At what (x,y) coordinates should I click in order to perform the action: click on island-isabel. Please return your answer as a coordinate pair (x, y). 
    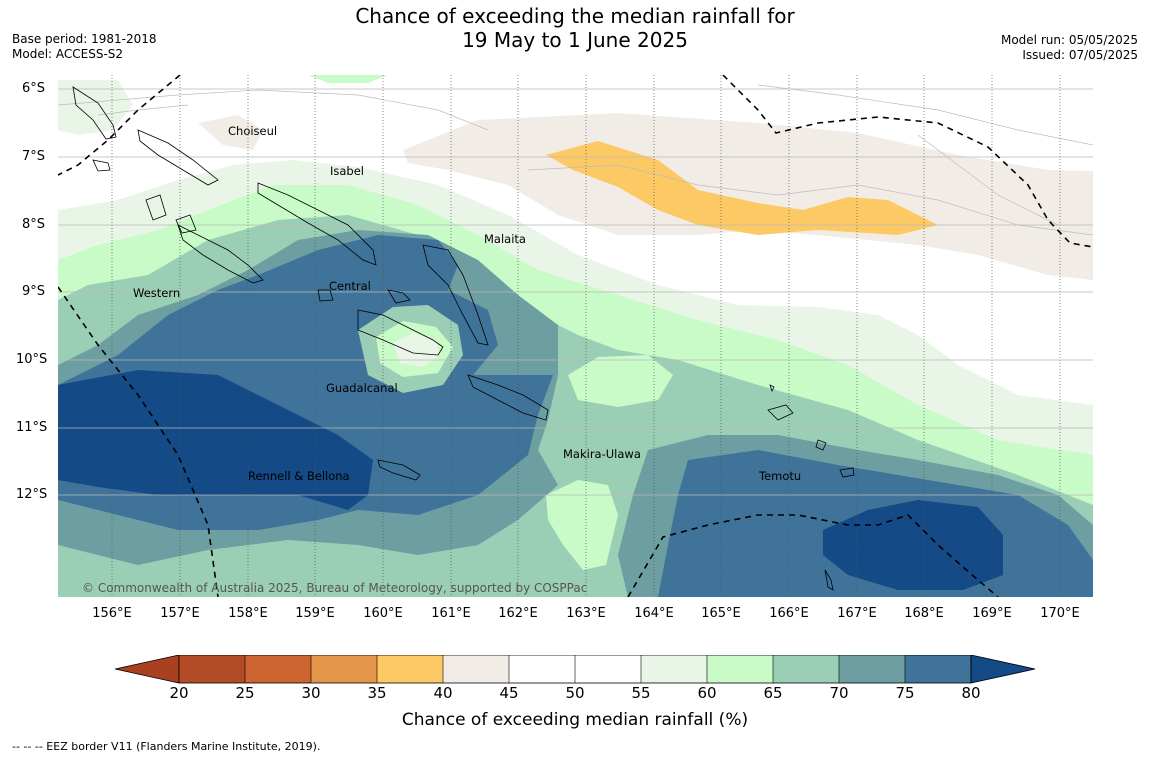
    Looking at the image, I should click on (317, 224).